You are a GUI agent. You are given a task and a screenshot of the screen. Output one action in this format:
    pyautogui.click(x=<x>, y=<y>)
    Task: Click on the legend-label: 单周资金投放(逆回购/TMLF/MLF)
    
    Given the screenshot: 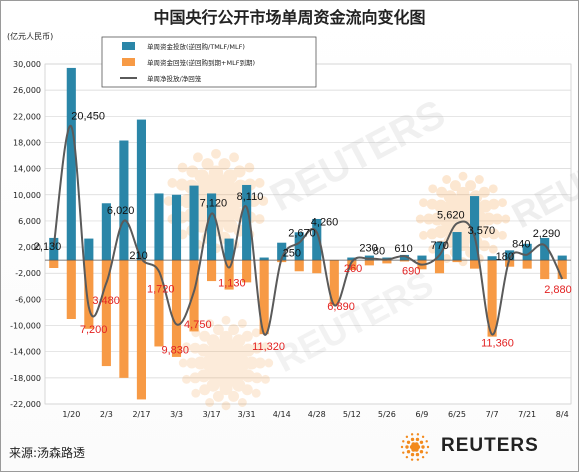 What is the action you would take?
    pyautogui.click(x=196, y=46)
    